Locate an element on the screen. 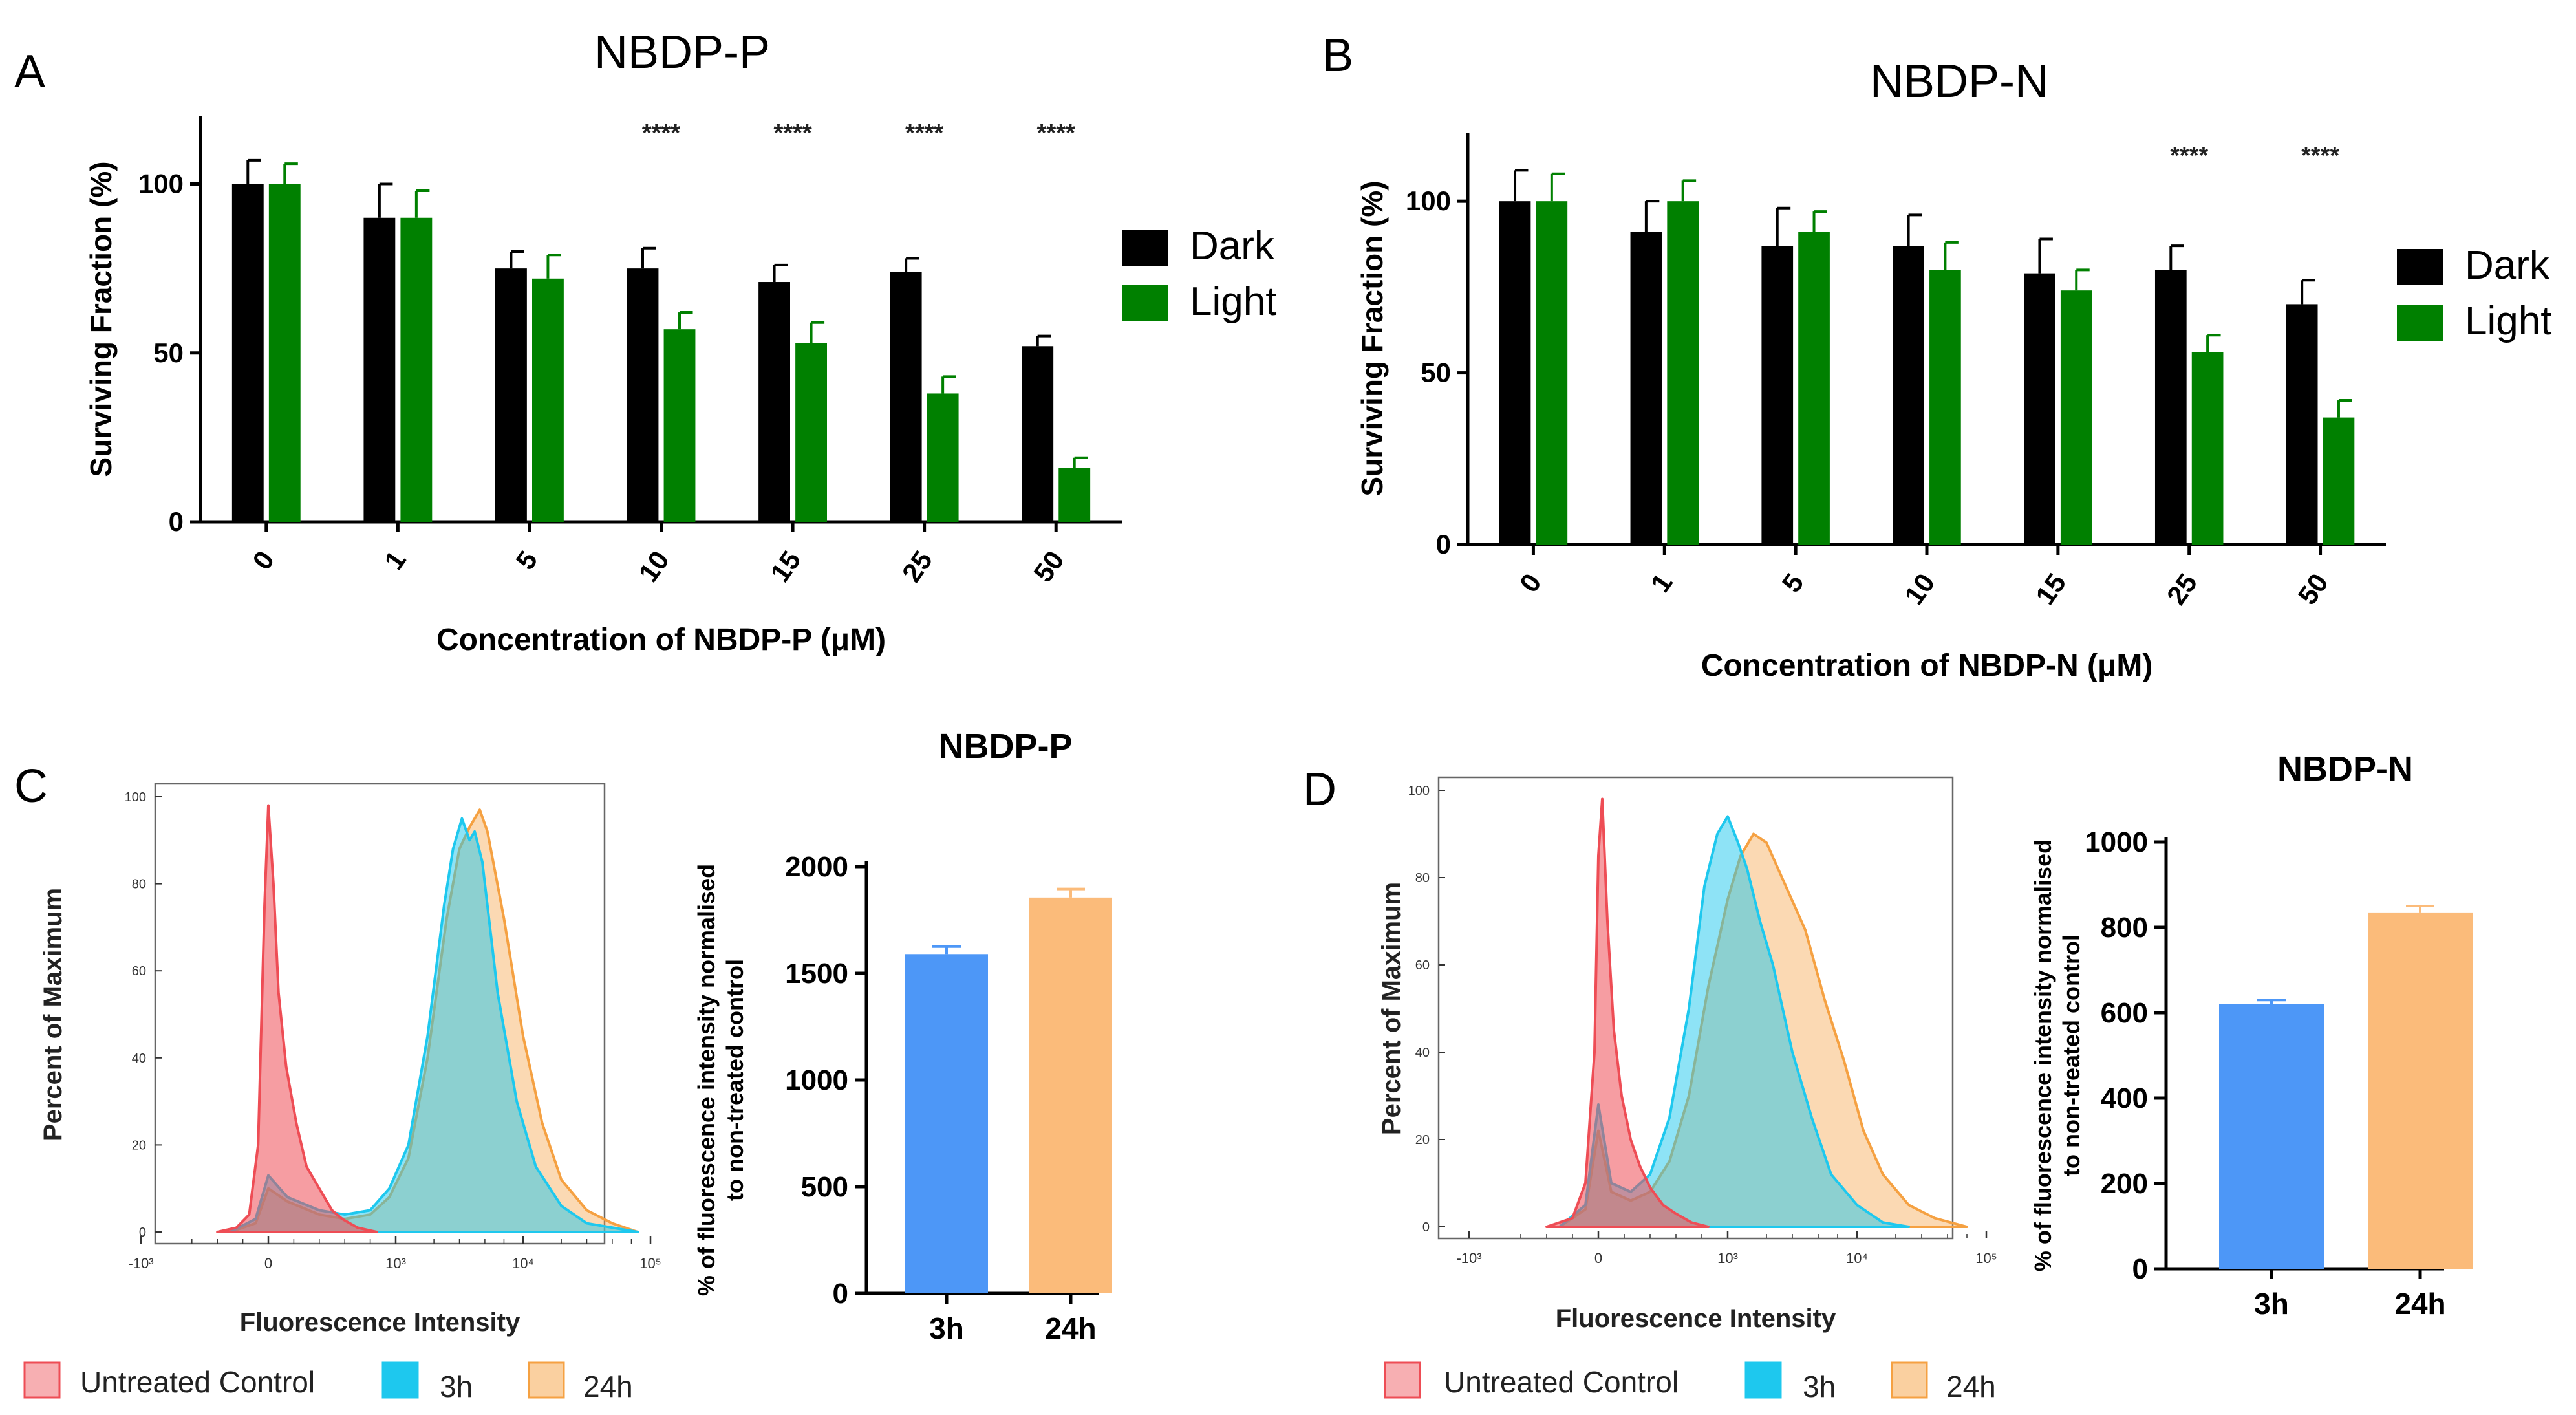 This screenshot has width=2576, height=1415. y-tick-label: 500 is located at coordinates (824, 1187).